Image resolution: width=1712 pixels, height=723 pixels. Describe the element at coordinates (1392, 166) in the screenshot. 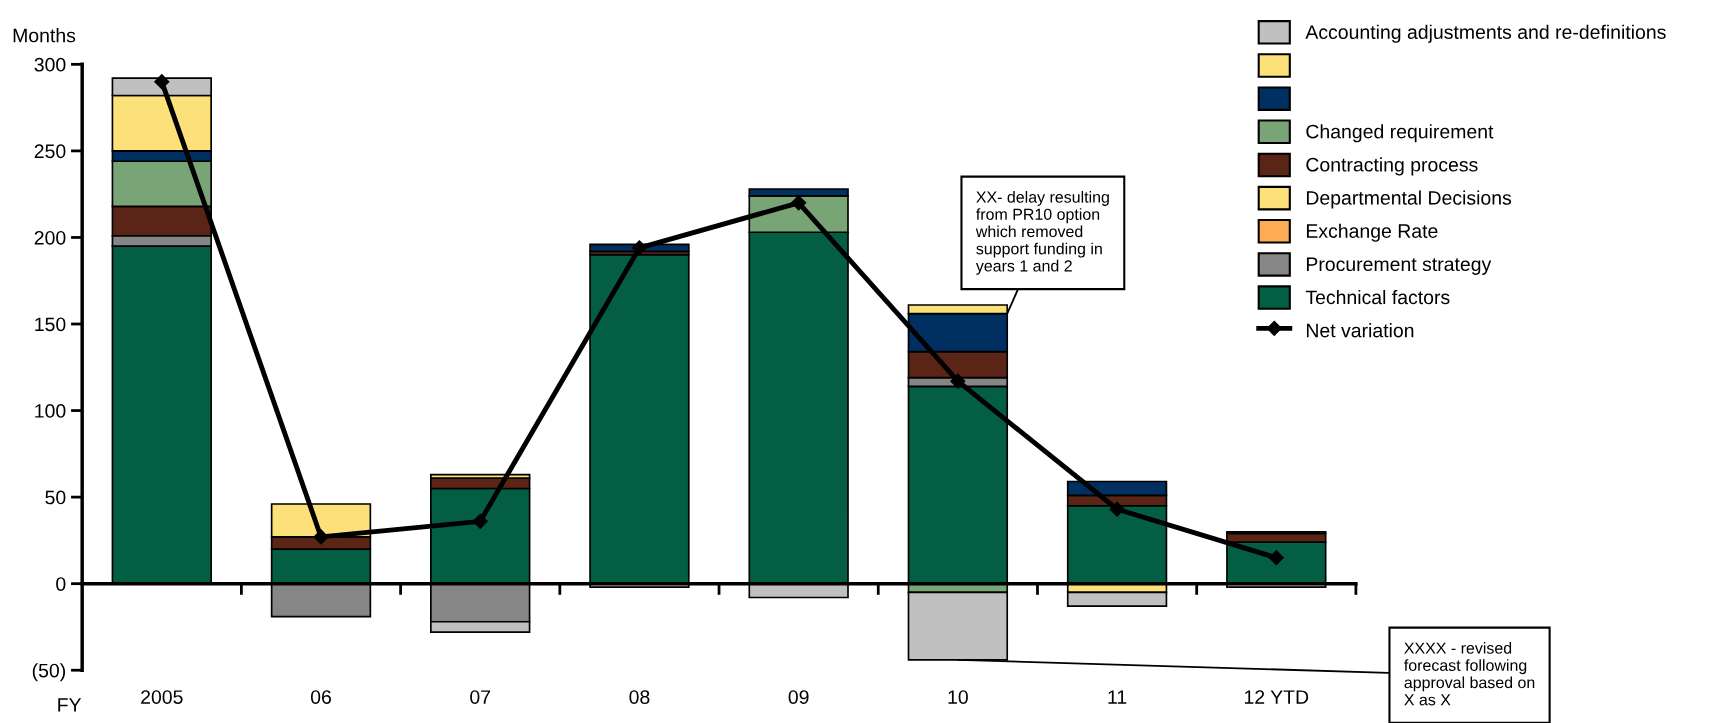

I see `legend-label: Contracting process` at that location.